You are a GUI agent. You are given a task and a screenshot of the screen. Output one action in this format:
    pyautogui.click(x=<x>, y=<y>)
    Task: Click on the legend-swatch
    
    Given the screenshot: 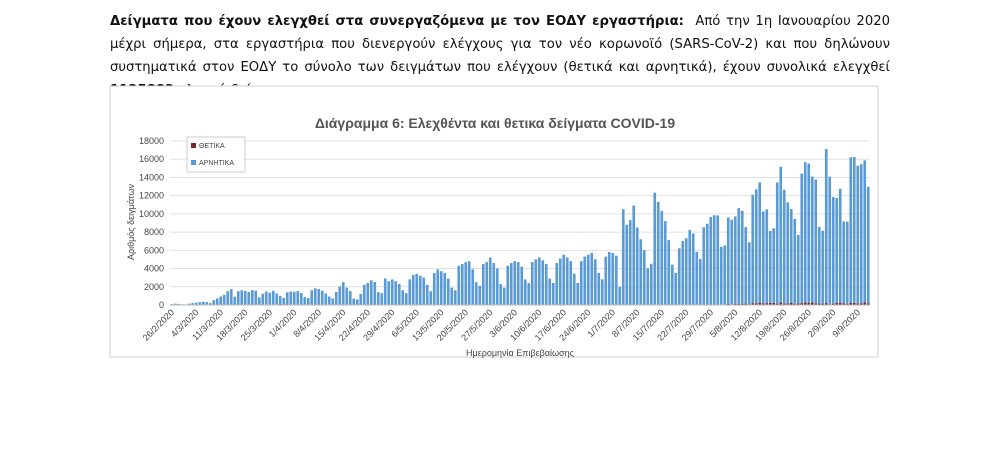 What is the action you would take?
    pyautogui.click(x=193, y=145)
    